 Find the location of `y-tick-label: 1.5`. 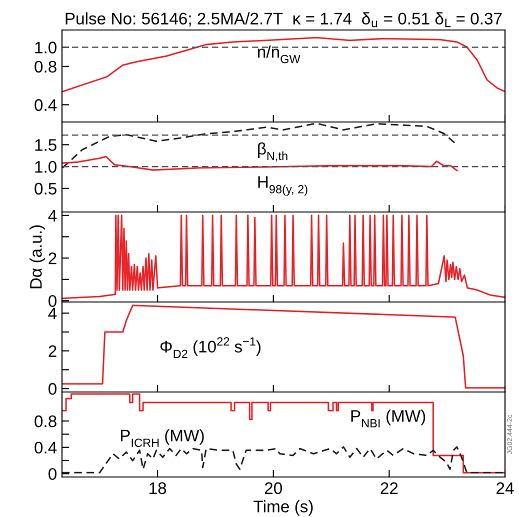

y-tick-label: 1.5 is located at coordinates (45, 145).